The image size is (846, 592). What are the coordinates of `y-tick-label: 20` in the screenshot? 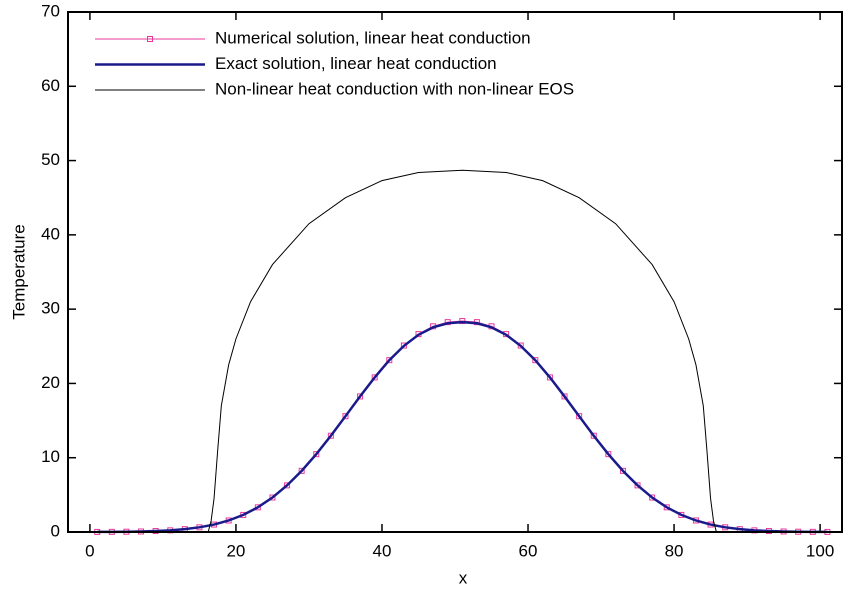 It's located at (50, 382).